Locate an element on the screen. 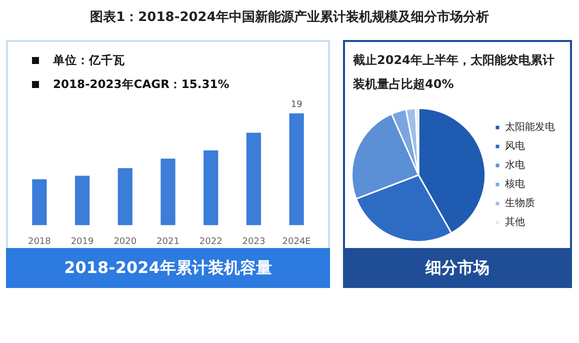 This screenshot has height=343, width=579. x-tick-label: 2018 is located at coordinates (40, 241).